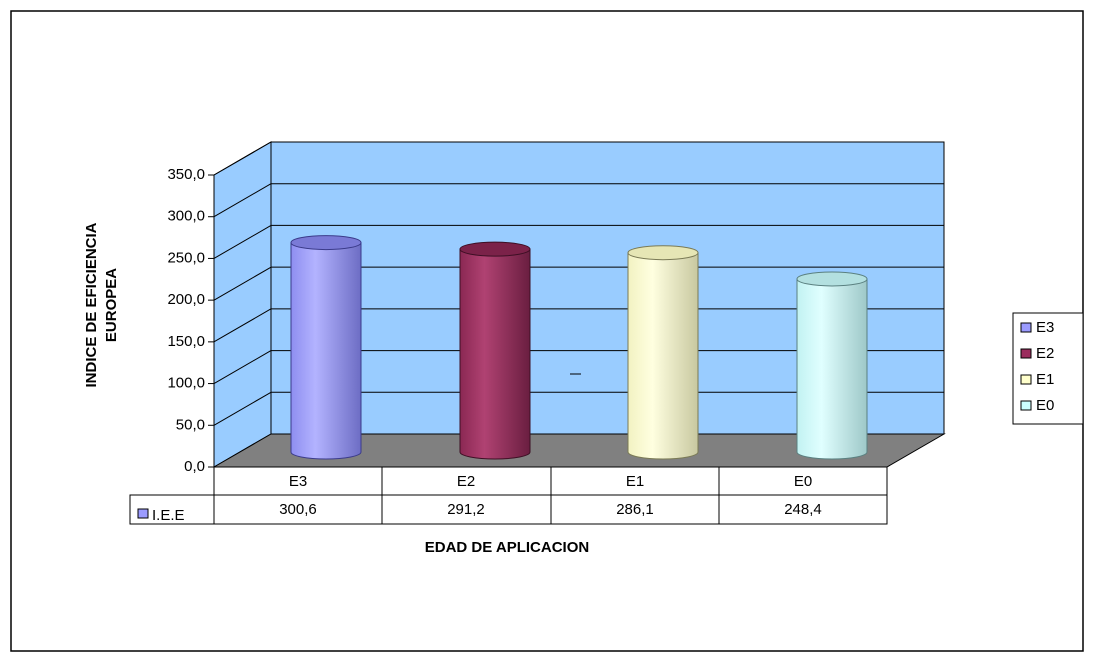 The image size is (1095, 660). What do you see at coordinates (91, 304) in the screenshot?
I see `y-axis-title-line1: INDICE DE EFICIENCIA` at bounding box center [91, 304].